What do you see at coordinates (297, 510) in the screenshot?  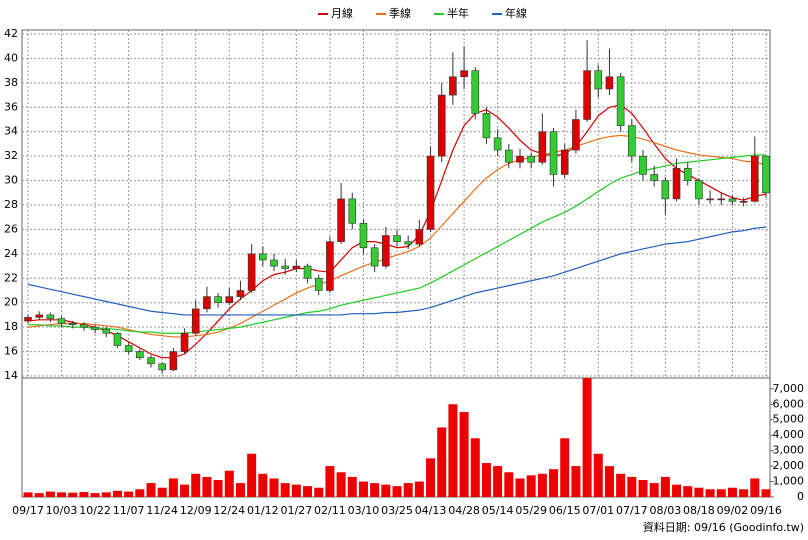 I see `x-tick-label: 01/27` at bounding box center [297, 510].